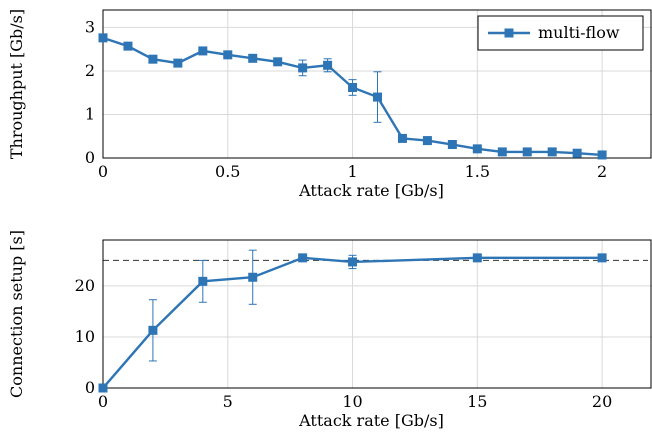 The height and width of the screenshot is (440, 652). What do you see at coordinates (85, 336) in the screenshot?
I see `y-tick-label: 10` at bounding box center [85, 336].